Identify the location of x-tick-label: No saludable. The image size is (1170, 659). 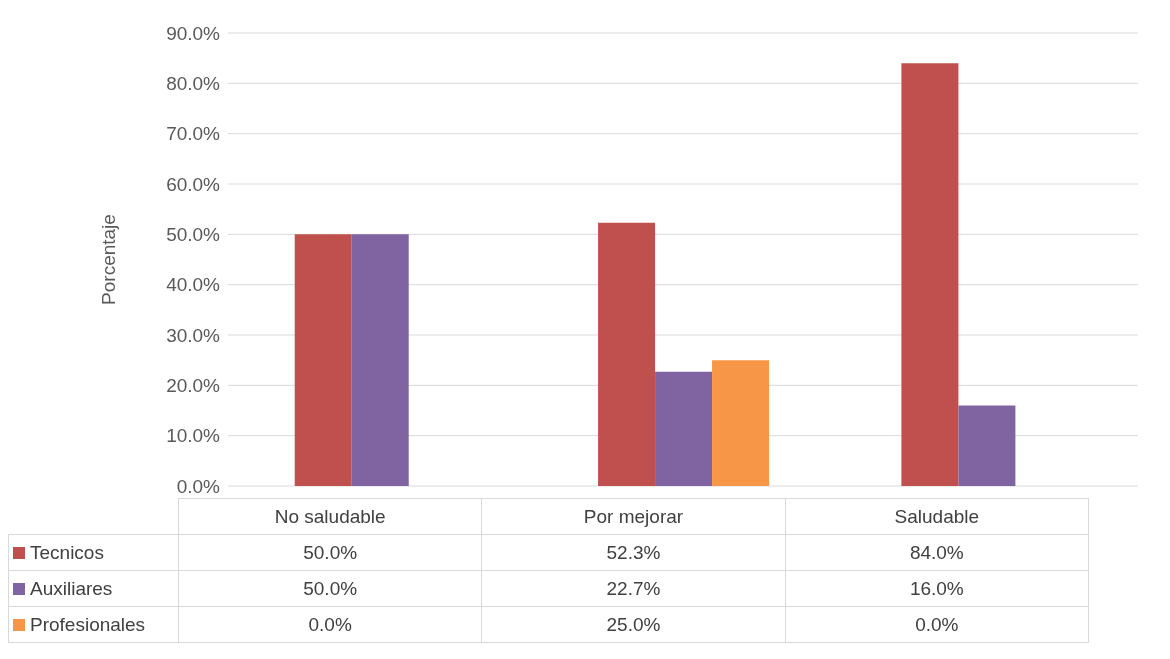
(330, 516).